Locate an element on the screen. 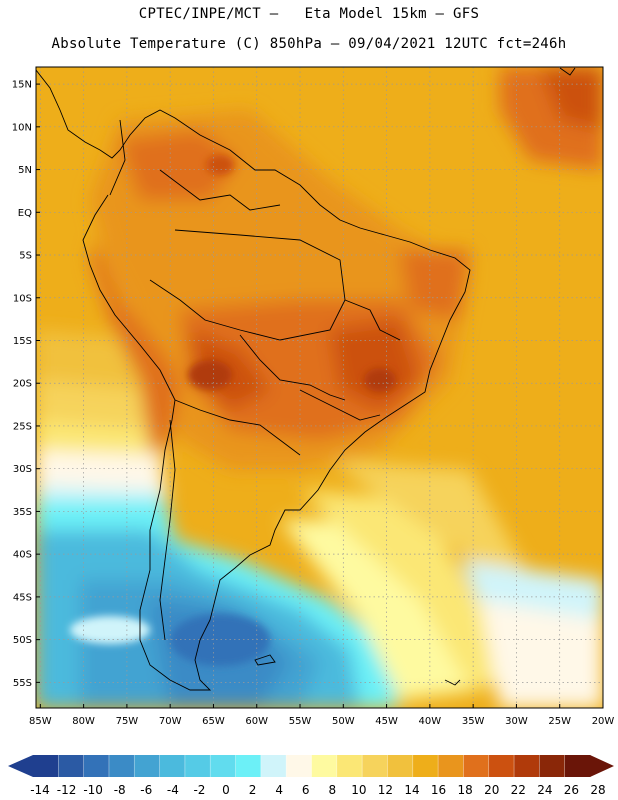 The image size is (618, 800). lat-tick-label: 20S is located at coordinates (22, 384).